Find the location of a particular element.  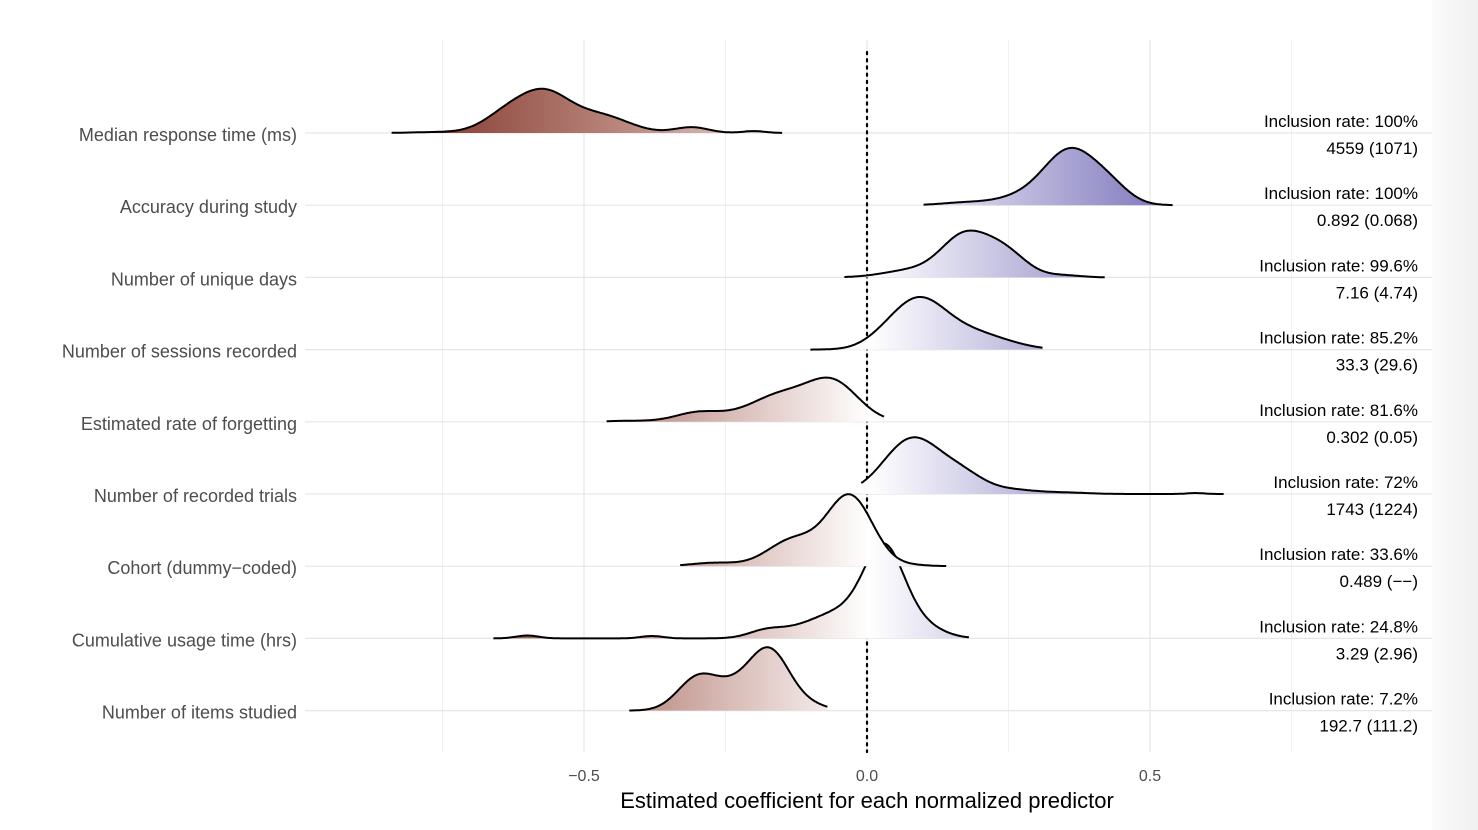

y-axis-label: Number of recorded trials is located at coordinates (195, 496).